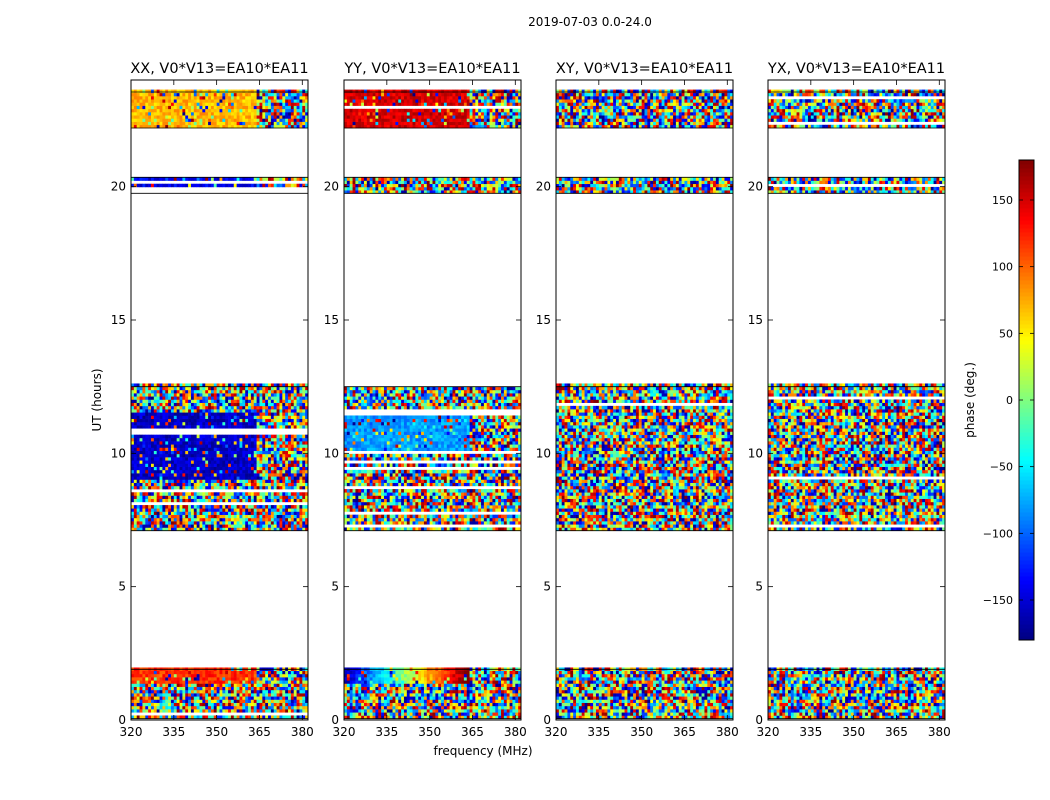 This screenshot has height=800, width=1050. What do you see at coordinates (998, 533) in the screenshot?
I see `colorbar-tick-label: −100` at bounding box center [998, 533].